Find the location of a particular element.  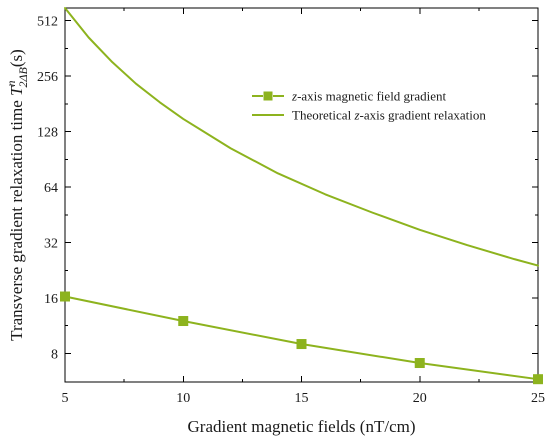

legend-label: Theoretical z-axis gradient relaxation is located at coordinates (389, 115).